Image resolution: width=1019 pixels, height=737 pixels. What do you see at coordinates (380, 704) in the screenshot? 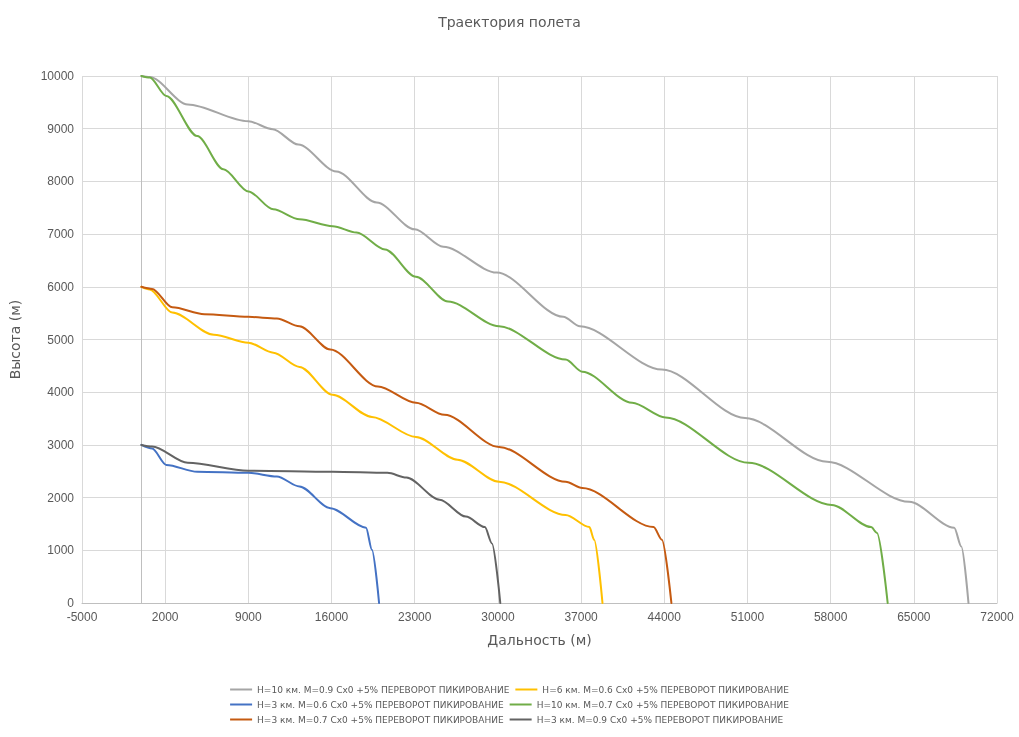
I see `legend-label: H=3 км. M=0.6 Cx0 +5% ПЕРЕВОРОТ ПИКИРОВАНИЕ` at bounding box center [380, 704].